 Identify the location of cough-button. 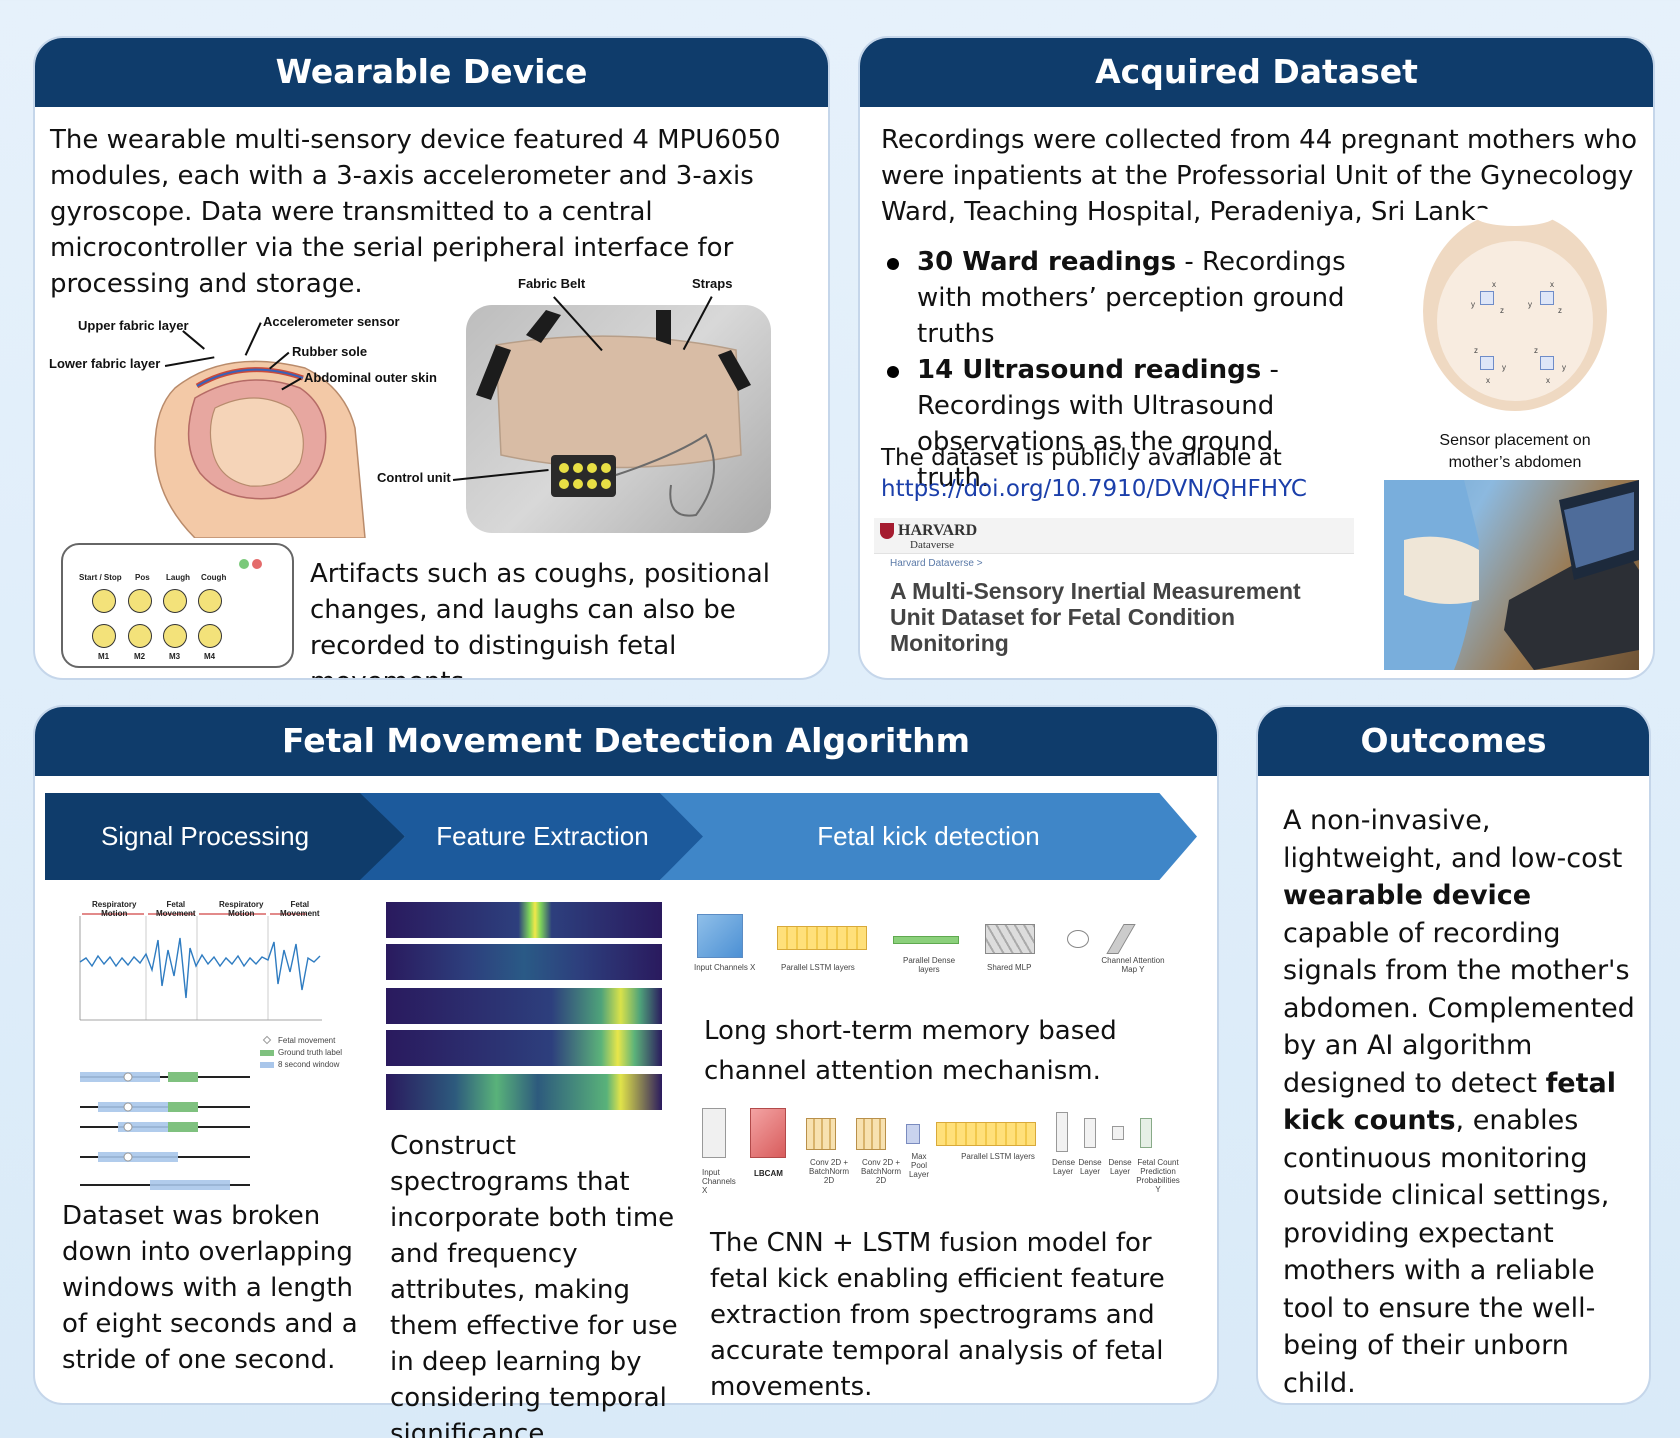
(210, 601).